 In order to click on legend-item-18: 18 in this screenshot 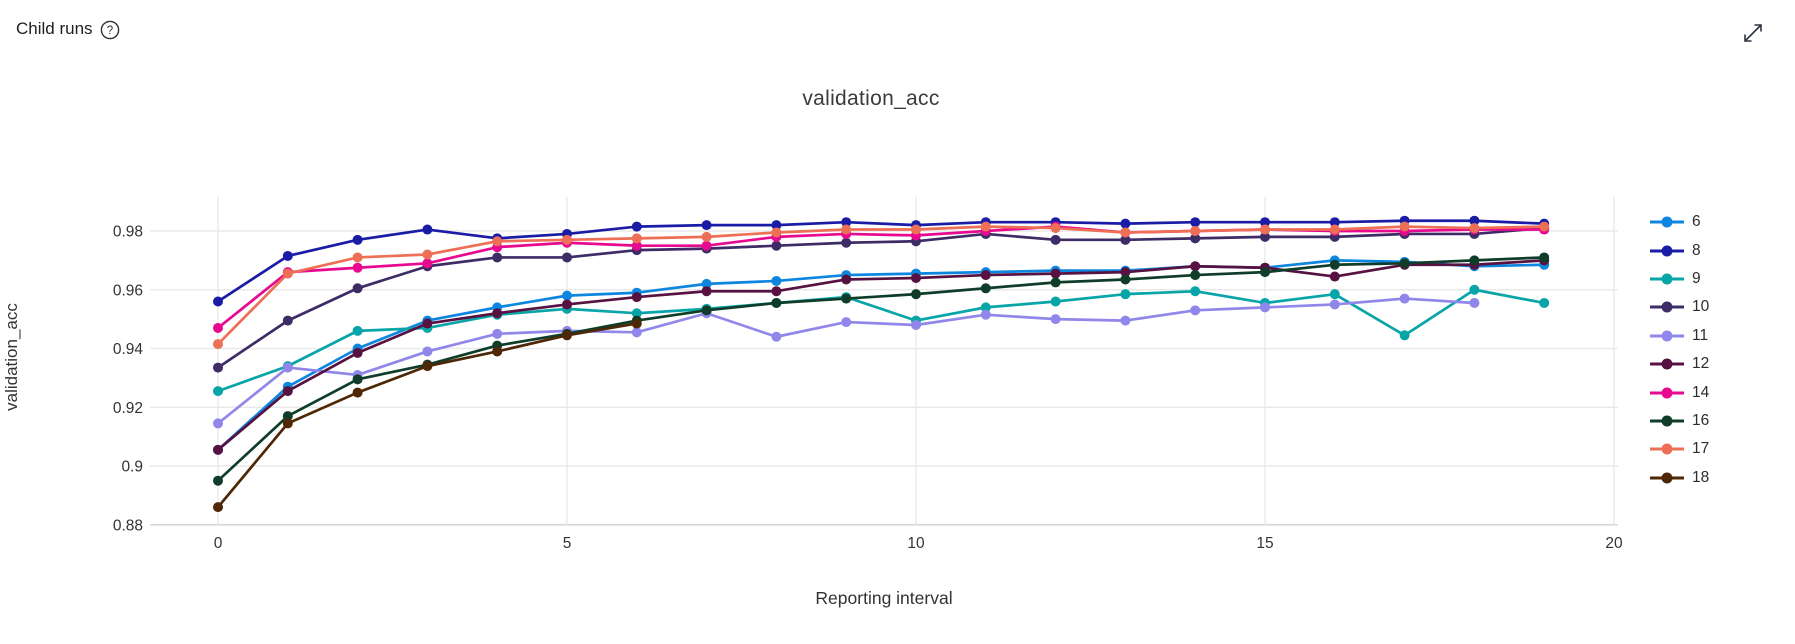, I will do `click(1679, 478)`.